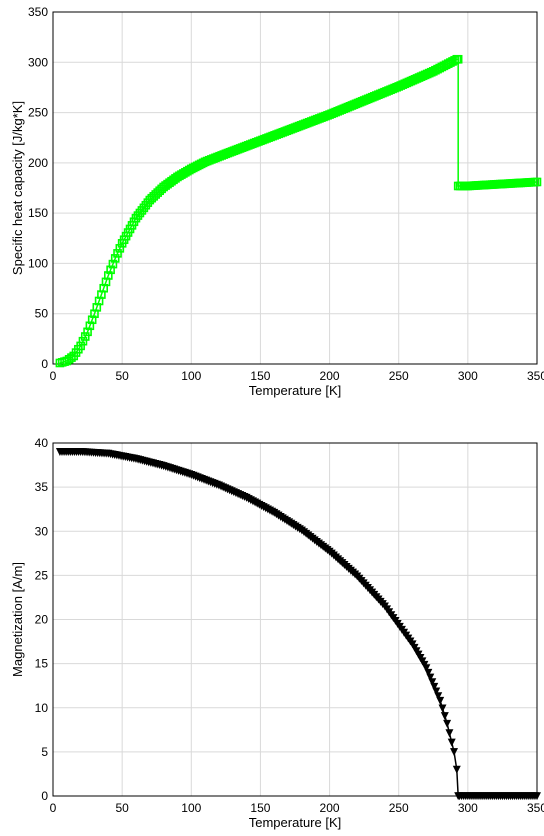 The height and width of the screenshot is (836, 544). I want to click on y-tick-label: 35, so click(42, 487).